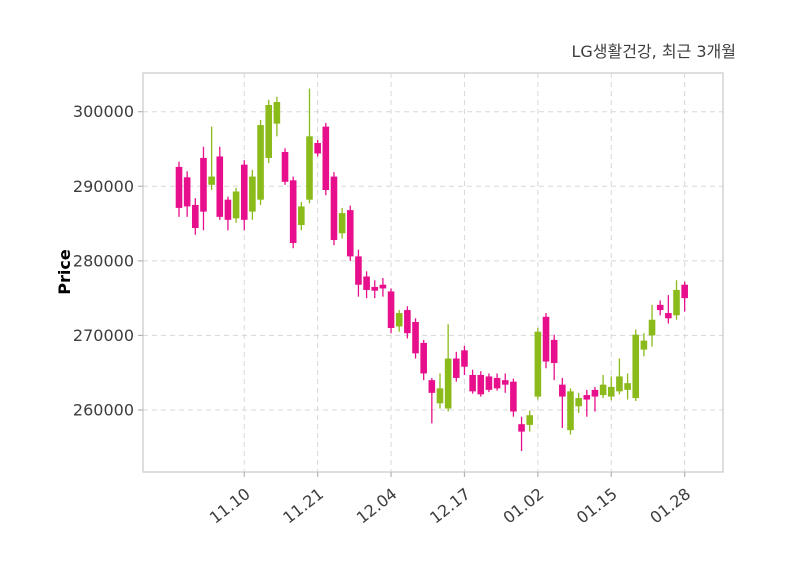 The height and width of the screenshot is (575, 800). Describe the element at coordinates (670, 505) in the screenshot. I see `x-tick-label: 01.28` at that location.